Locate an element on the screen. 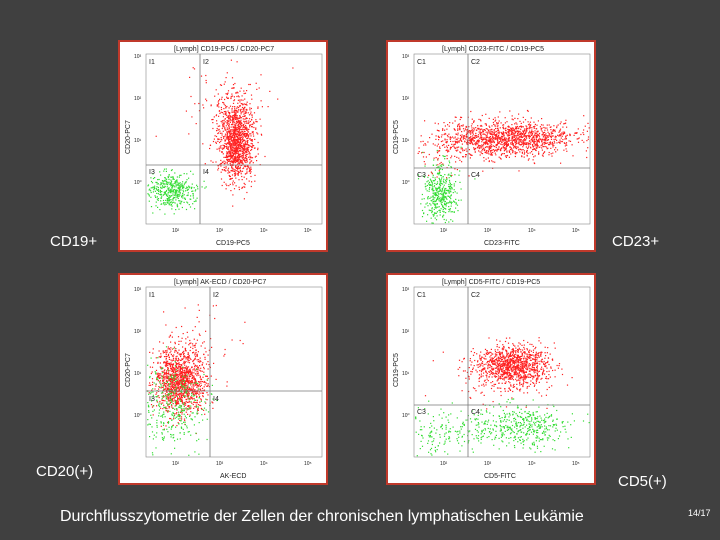  label-cd5: CD5(+) is located at coordinates (642, 481).